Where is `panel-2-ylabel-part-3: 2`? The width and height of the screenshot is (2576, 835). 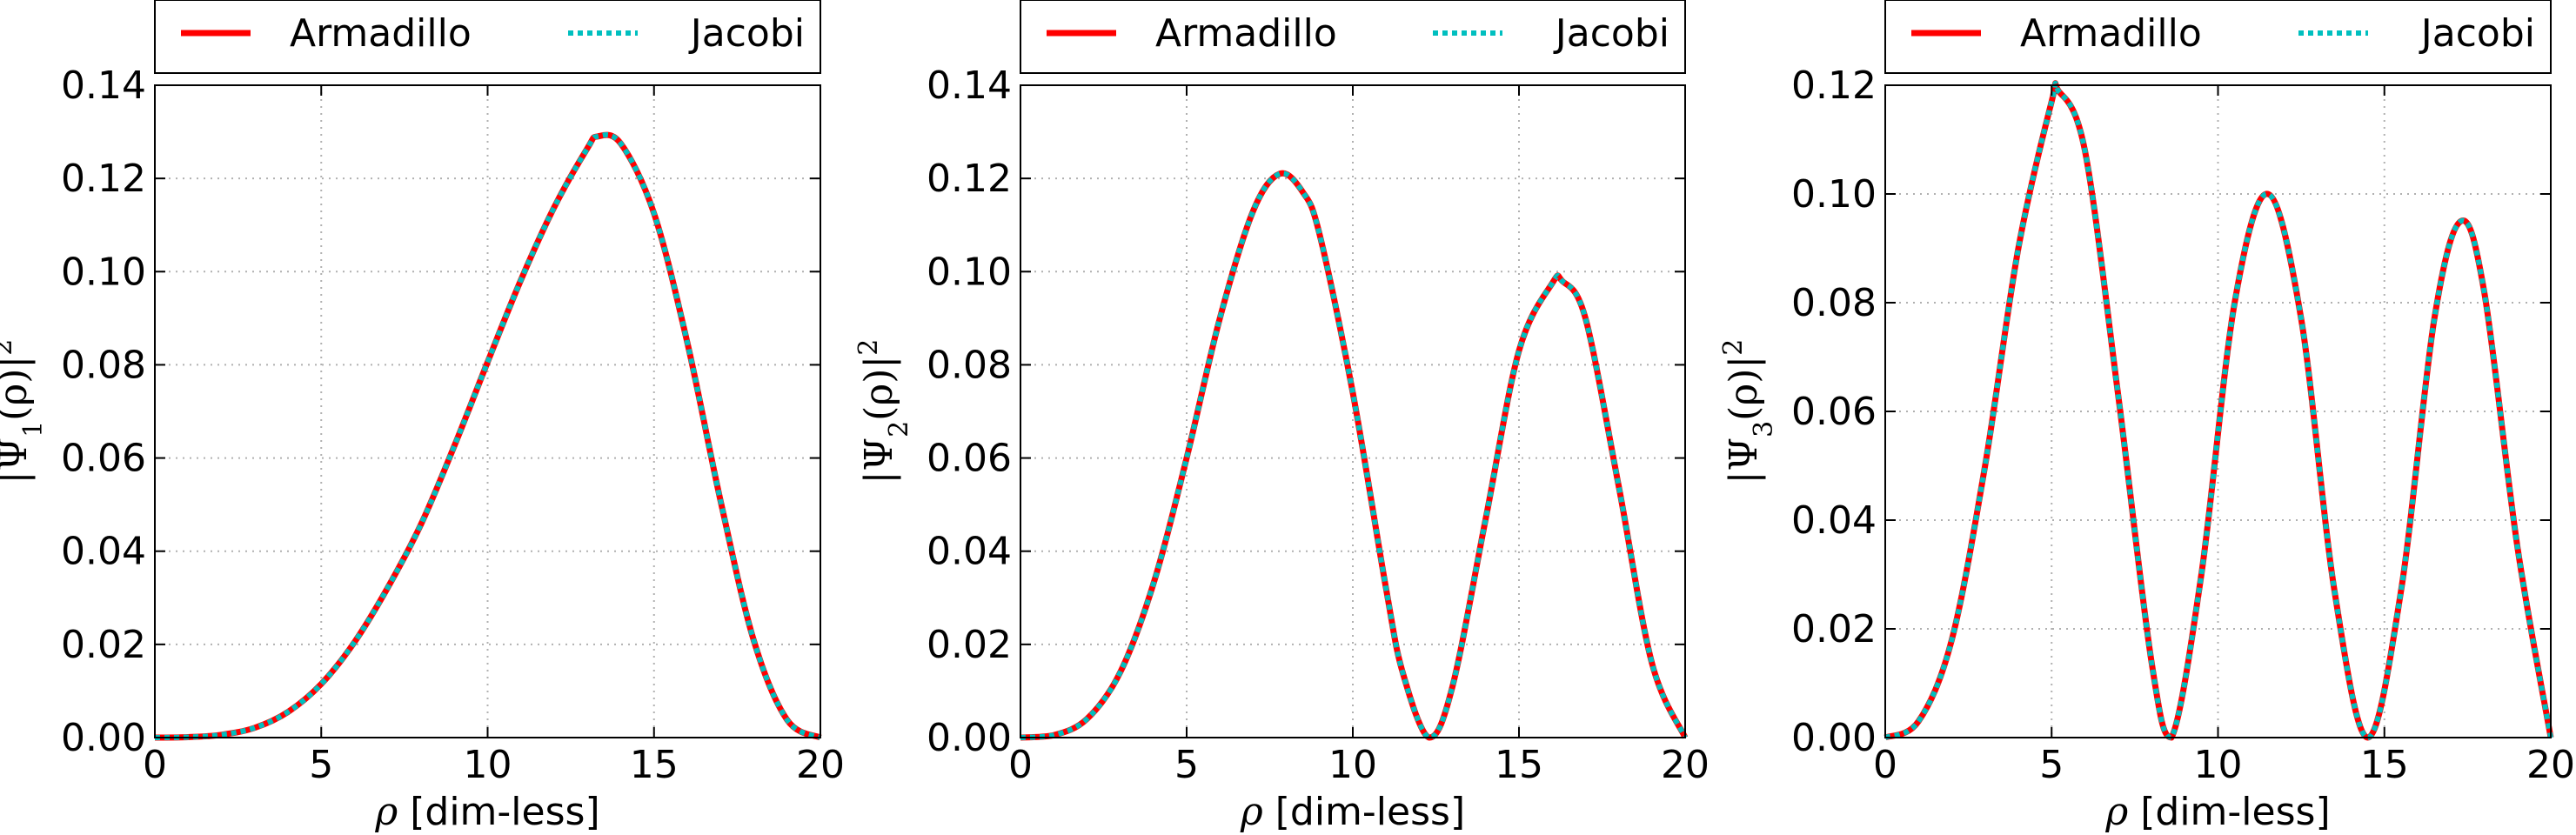
panel-2-ylabel-part-3: 2 is located at coordinates (868, 347).